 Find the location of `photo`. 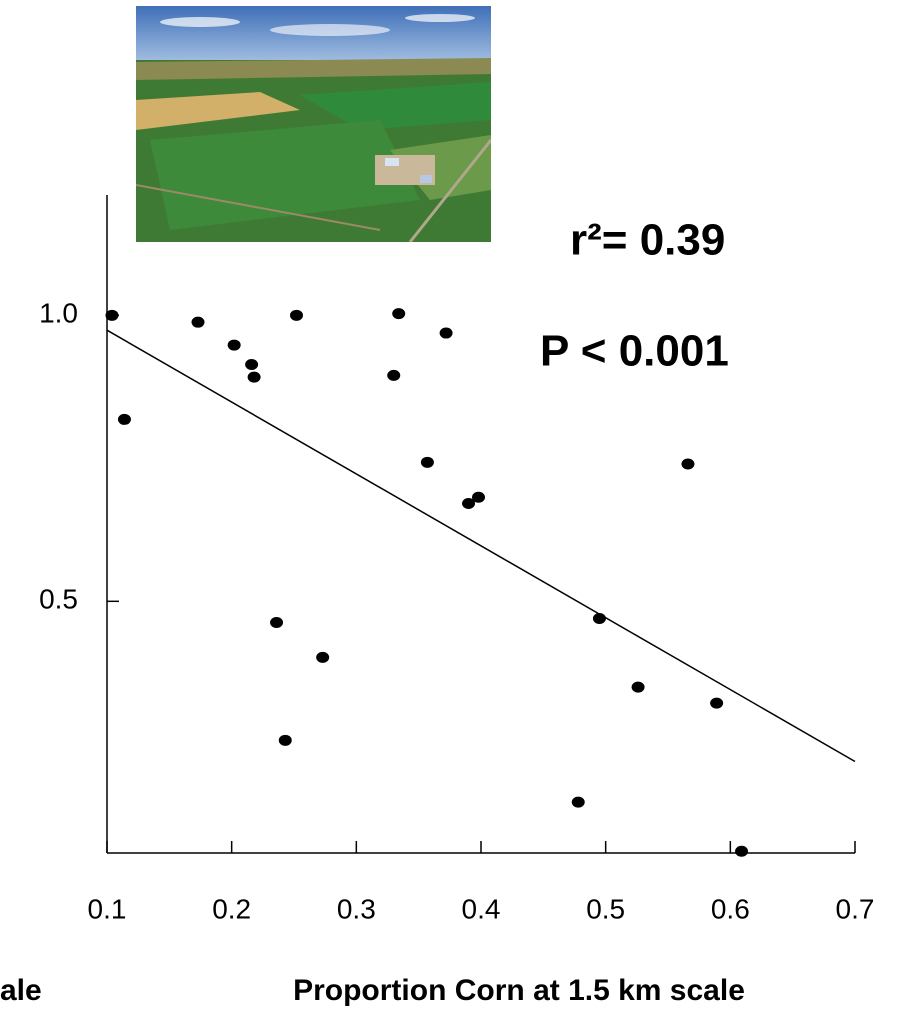

photo is located at coordinates (313, 124).